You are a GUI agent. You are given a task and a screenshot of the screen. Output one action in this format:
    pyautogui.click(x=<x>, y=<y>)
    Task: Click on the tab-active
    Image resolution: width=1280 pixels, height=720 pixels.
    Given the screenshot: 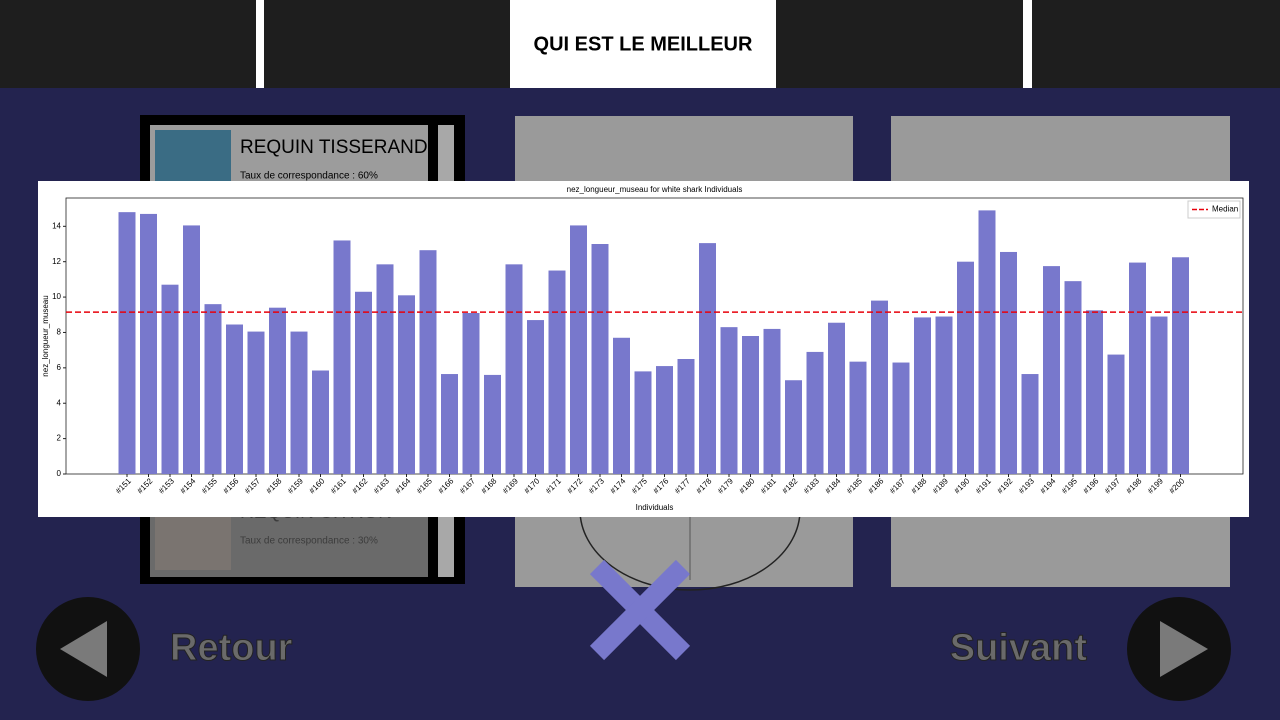 What is the action you would take?
    pyautogui.click(x=643, y=44)
    